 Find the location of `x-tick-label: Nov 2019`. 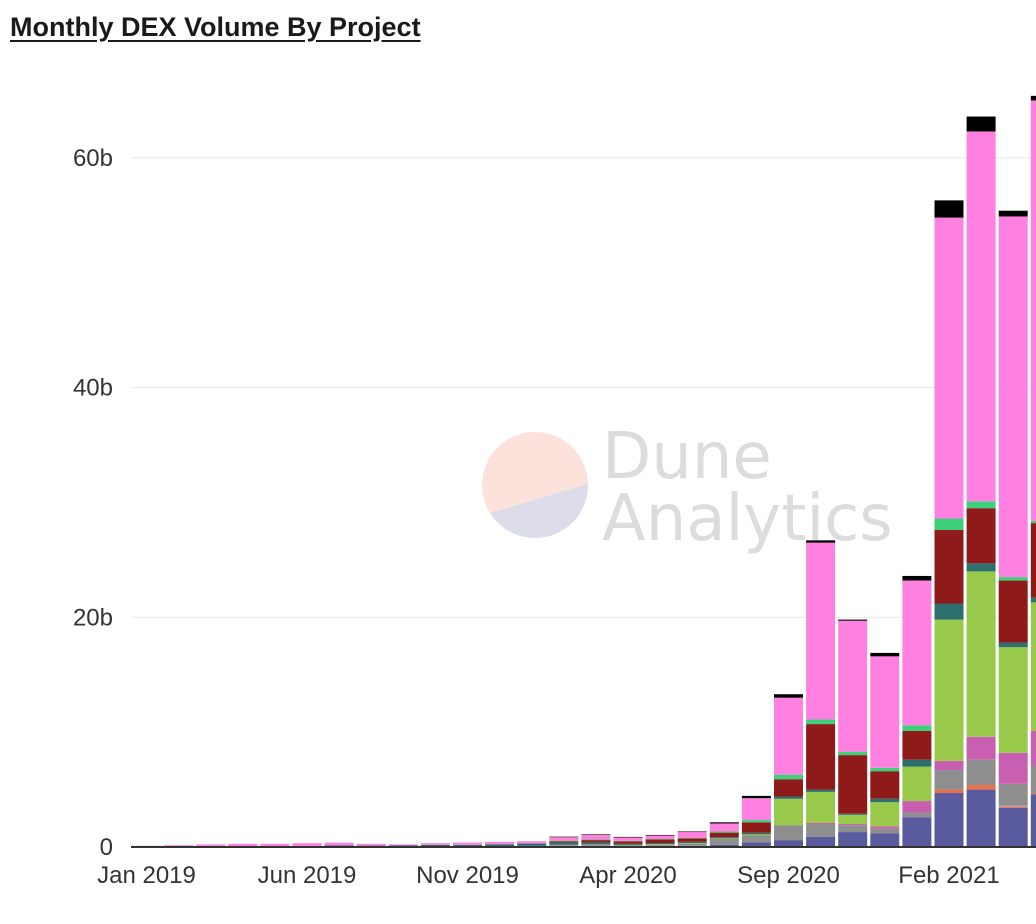

x-tick-label: Nov 2019 is located at coordinates (467, 875).